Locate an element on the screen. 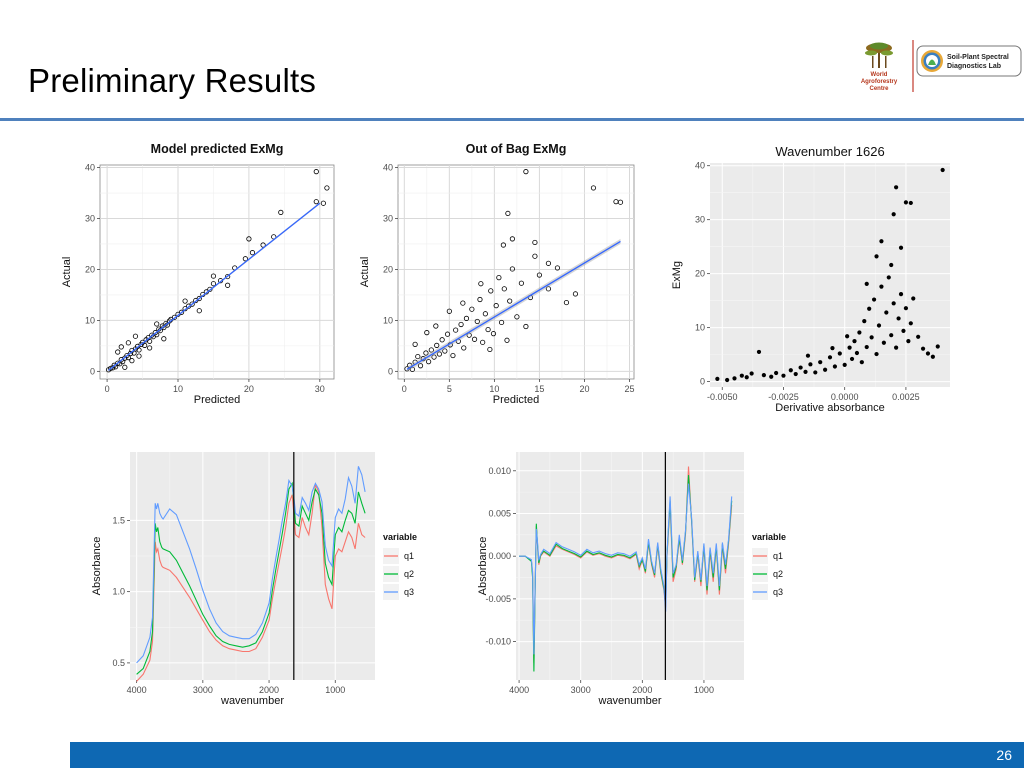 Image resolution: width=1024 pixels, height=768 pixels. legend-title: variable is located at coordinates (769, 537).